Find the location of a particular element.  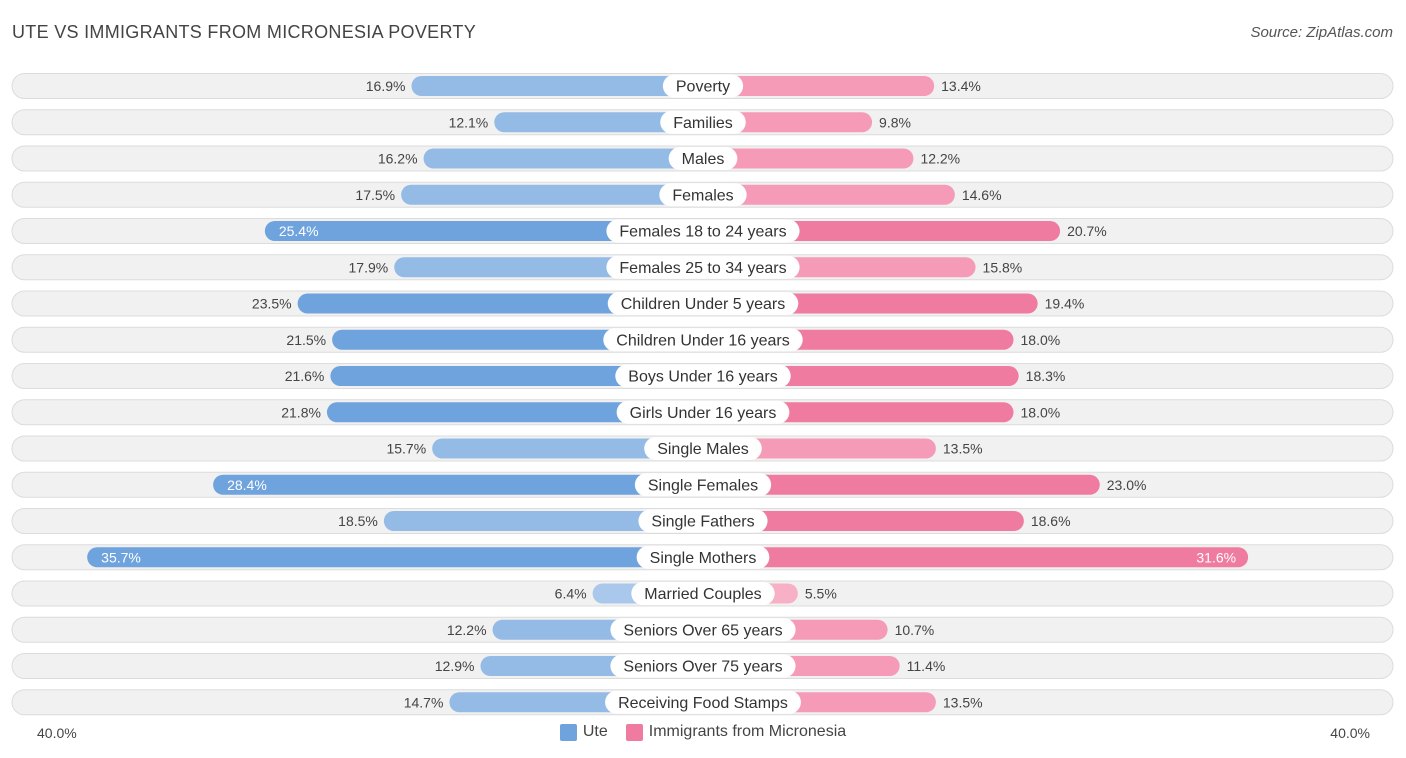

source-label: Source: ZipAtlas.com is located at coordinates (1321, 32).